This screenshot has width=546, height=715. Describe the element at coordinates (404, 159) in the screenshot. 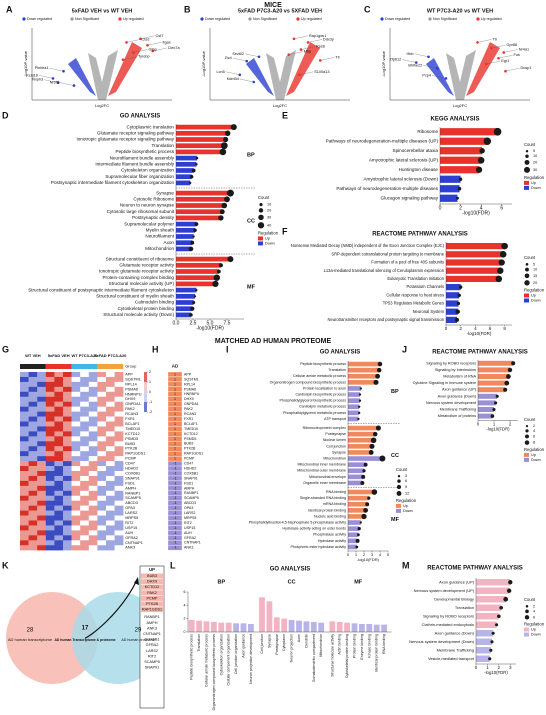

I see `term-label: Amyotrophic lateral sclerosis (UP)` at that location.